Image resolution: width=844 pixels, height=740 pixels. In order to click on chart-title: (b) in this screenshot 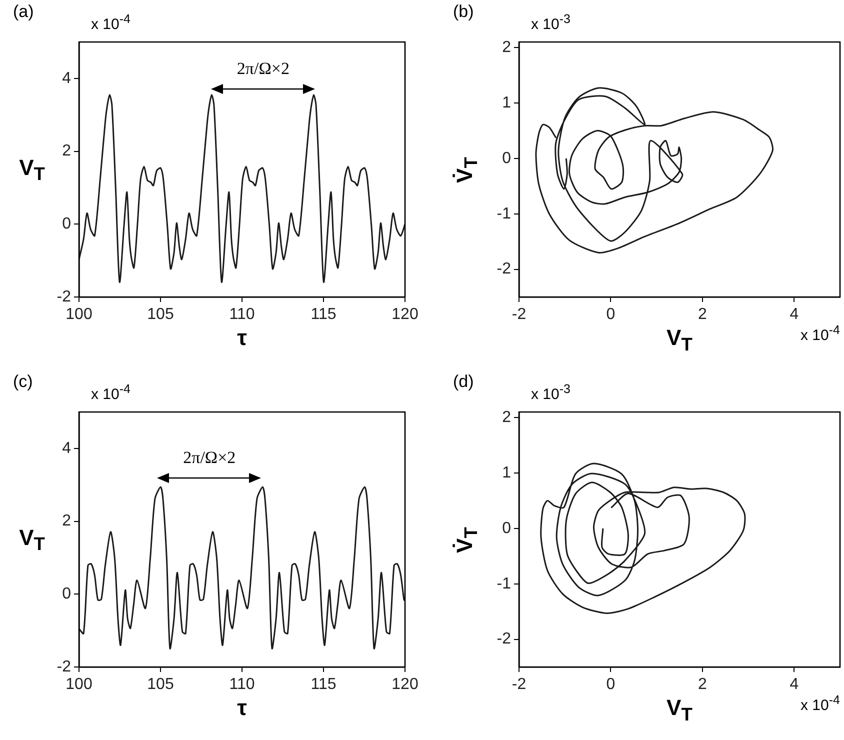, I will do `click(463, 12)`.